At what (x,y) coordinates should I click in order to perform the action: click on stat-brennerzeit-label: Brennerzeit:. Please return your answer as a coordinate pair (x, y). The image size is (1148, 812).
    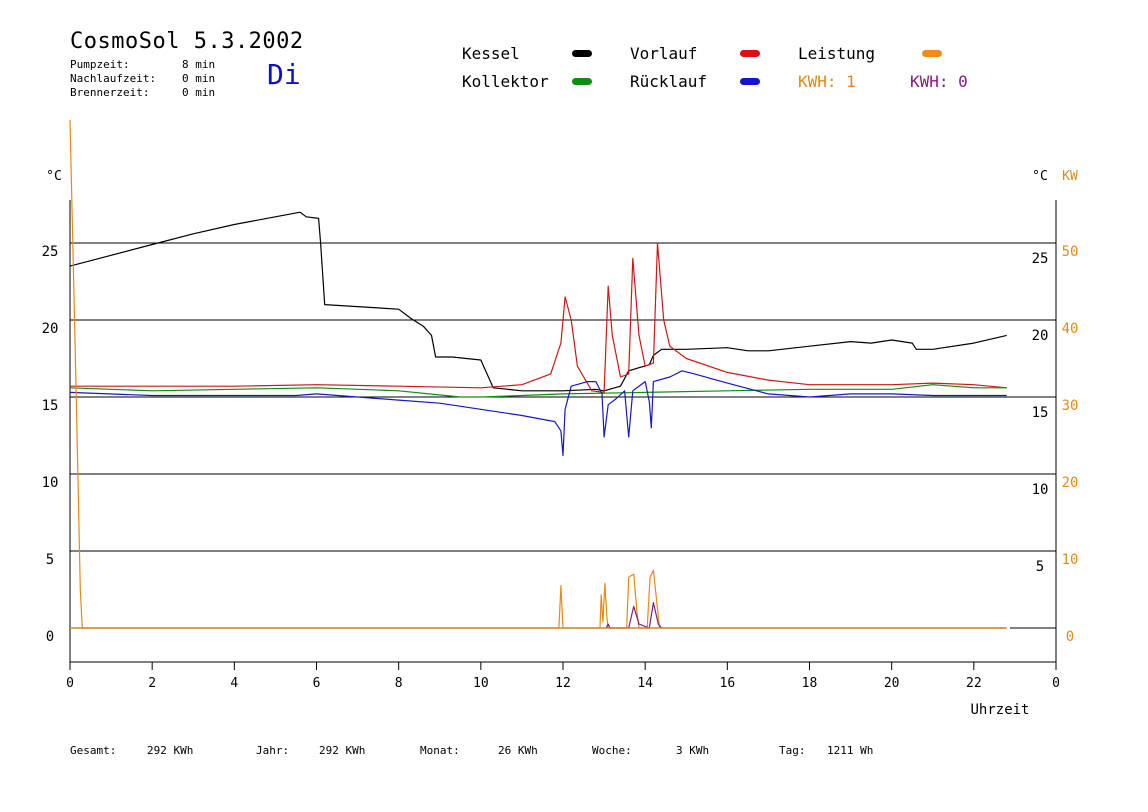
    Looking at the image, I should click on (110, 92).